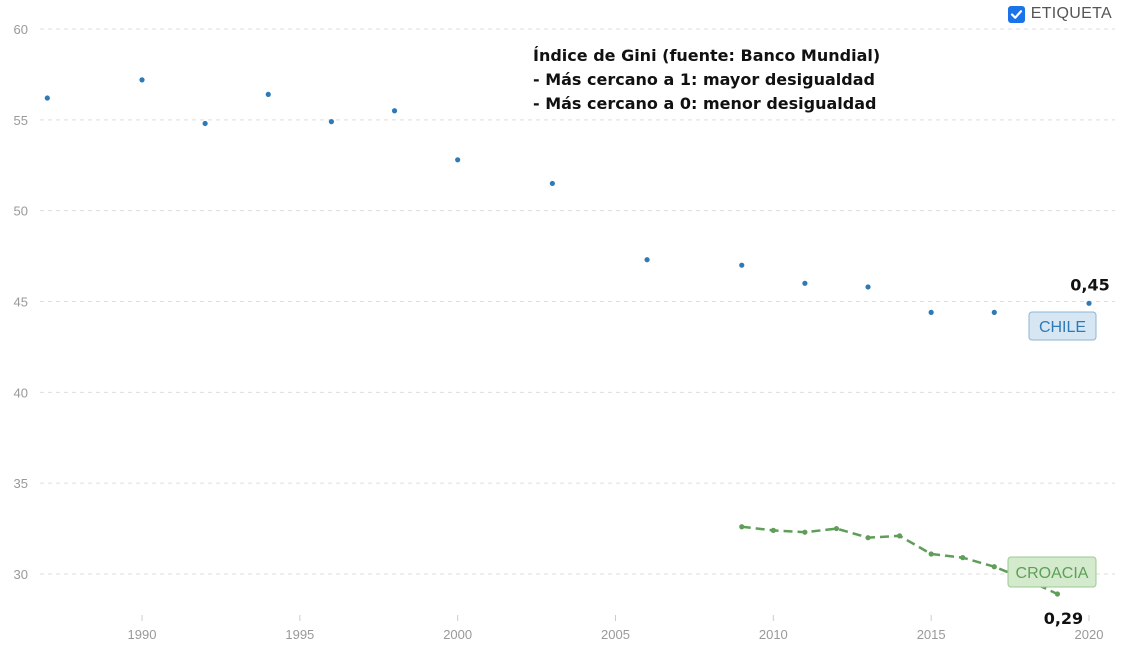 This screenshot has width=1130, height=668. I want to click on annotation-line-2: - Más cercano a 1: mayor desigualdad, so click(704, 79).